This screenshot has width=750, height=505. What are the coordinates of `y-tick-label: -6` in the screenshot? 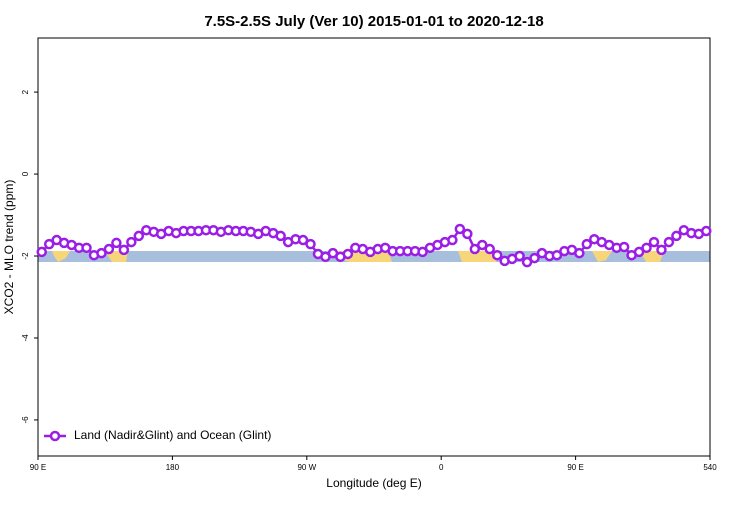 It's located at (25, 420).